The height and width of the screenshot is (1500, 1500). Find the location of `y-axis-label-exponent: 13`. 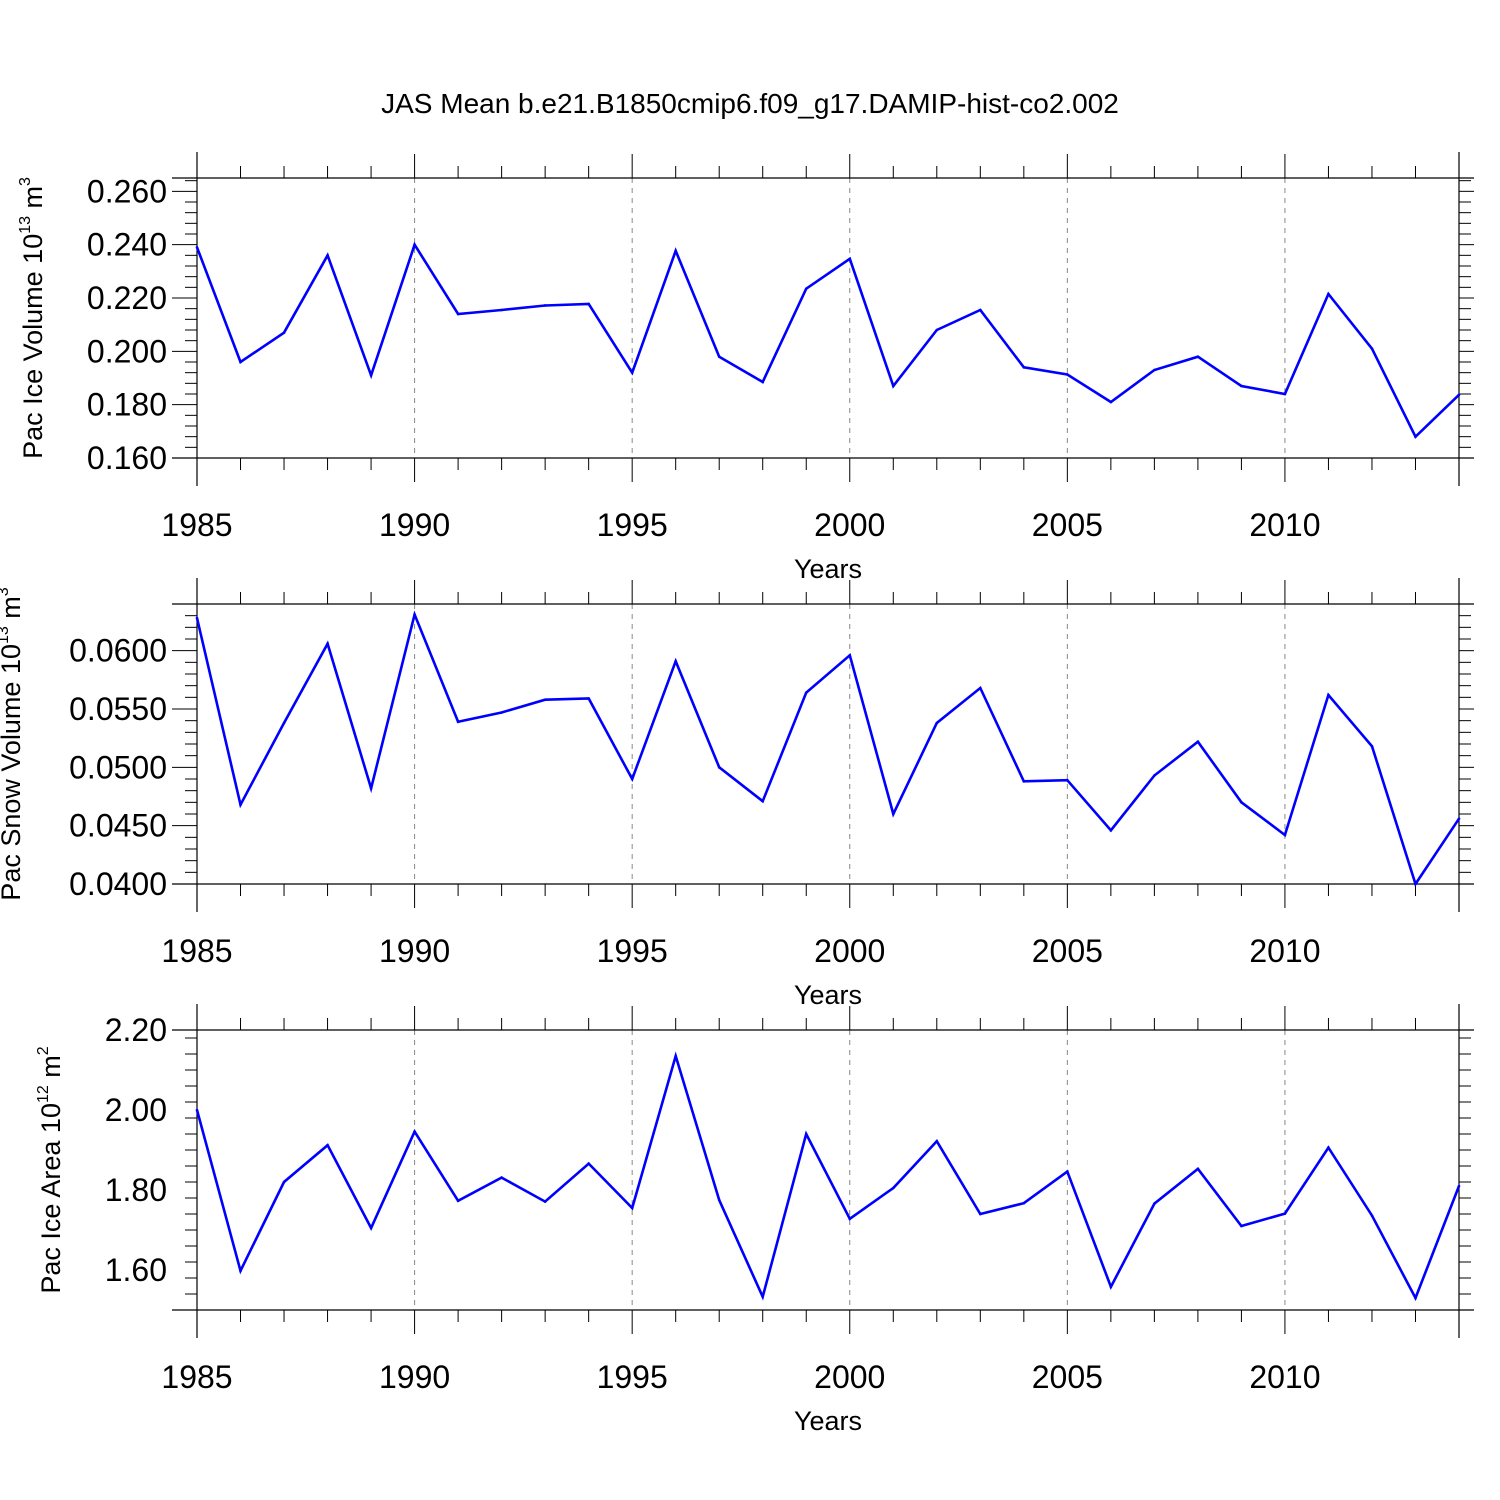

y-axis-label-exponent: 13 is located at coordinates (25, 225).